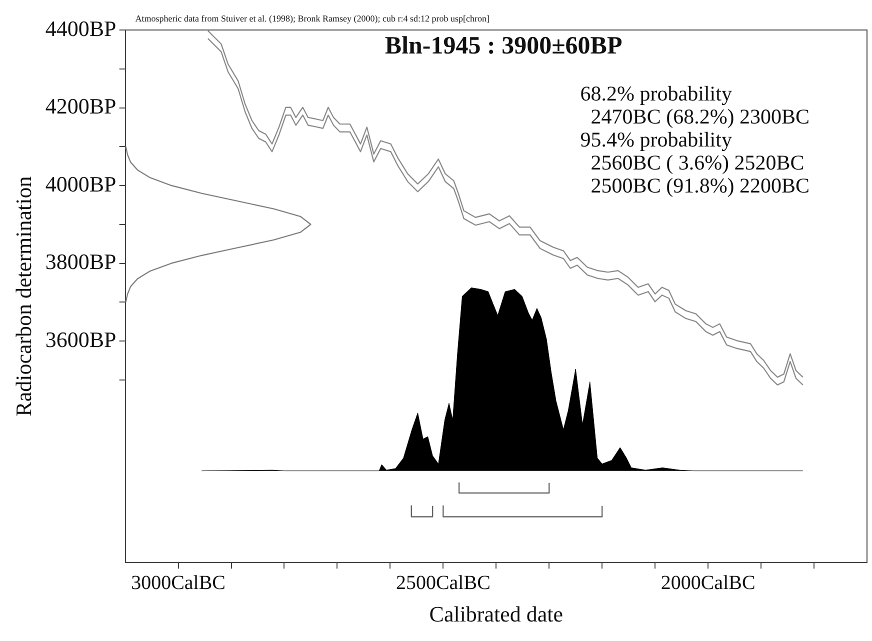  Describe the element at coordinates (80, 339) in the screenshot. I see `y-tick-label: 3600BP` at that location.